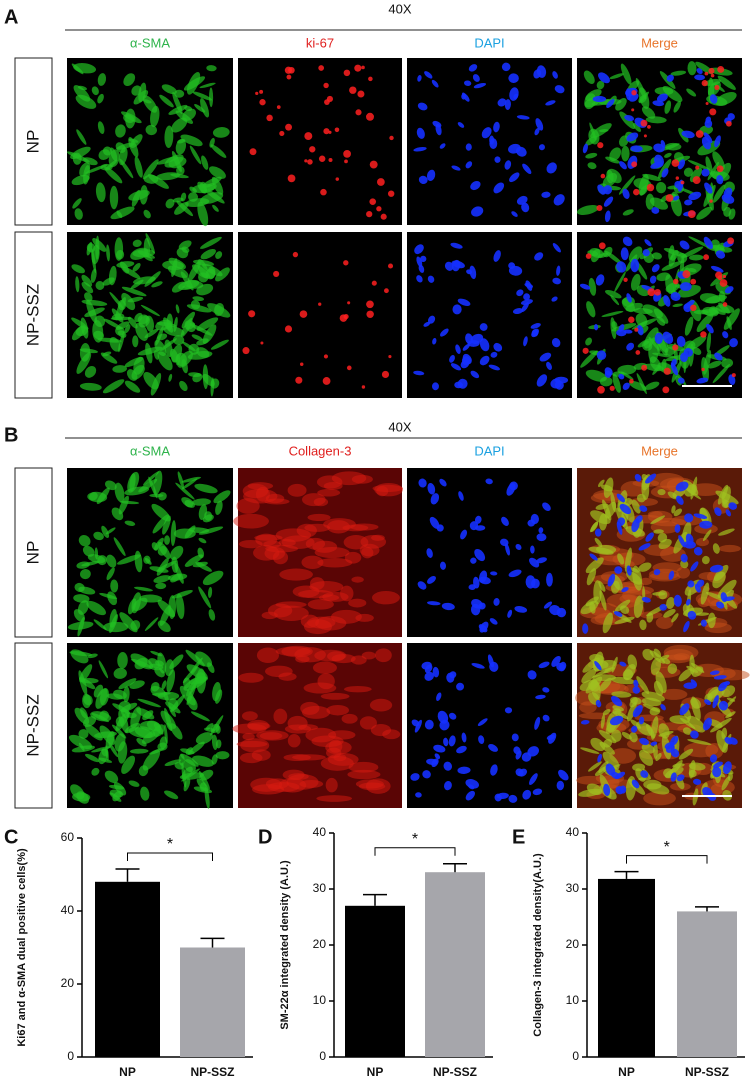 Image resolution: width=754 pixels, height=1084 pixels. Describe the element at coordinates (11, 435) in the screenshot. I see `panel-letter: B` at that location.